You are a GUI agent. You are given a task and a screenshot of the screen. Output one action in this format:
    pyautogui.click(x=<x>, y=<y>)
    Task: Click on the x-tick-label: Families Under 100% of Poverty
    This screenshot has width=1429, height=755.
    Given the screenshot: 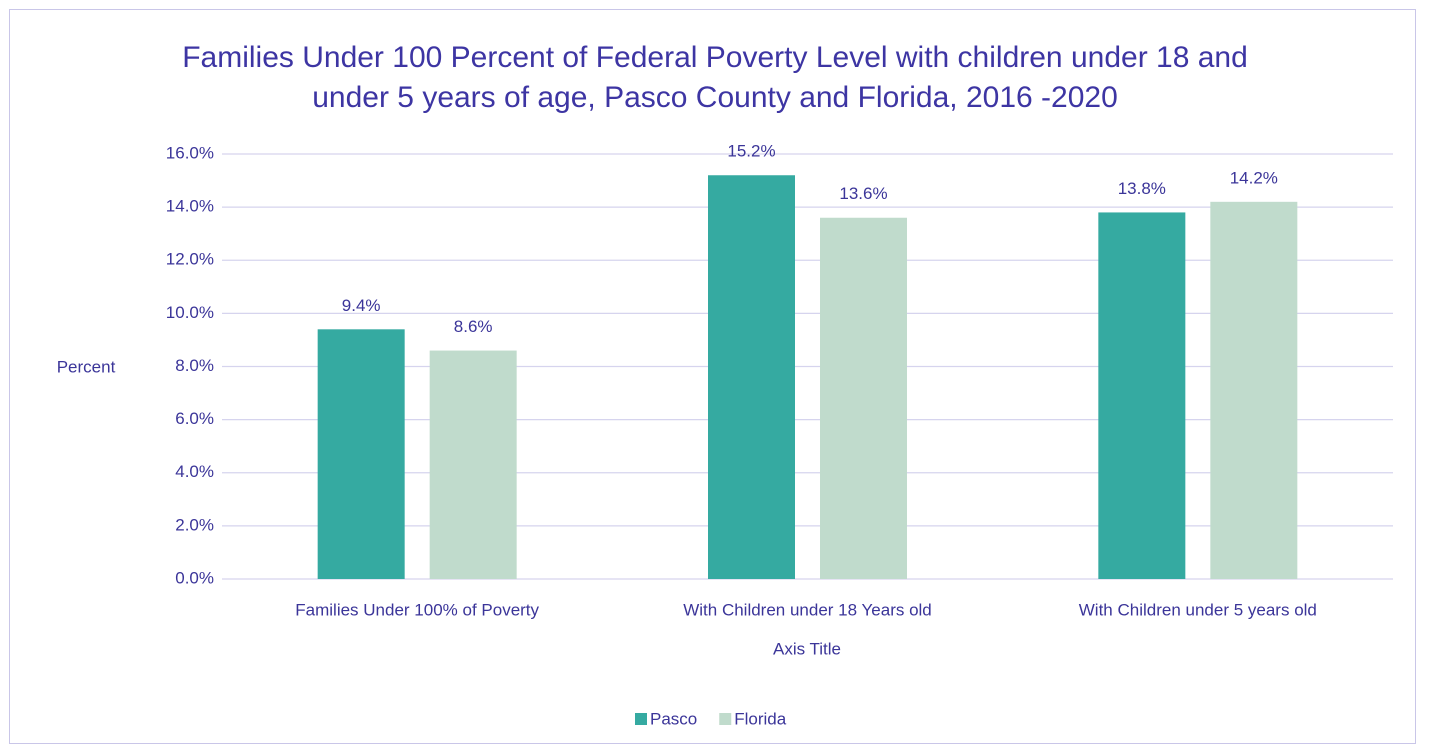 What is the action you would take?
    pyautogui.click(x=417, y=609)
    